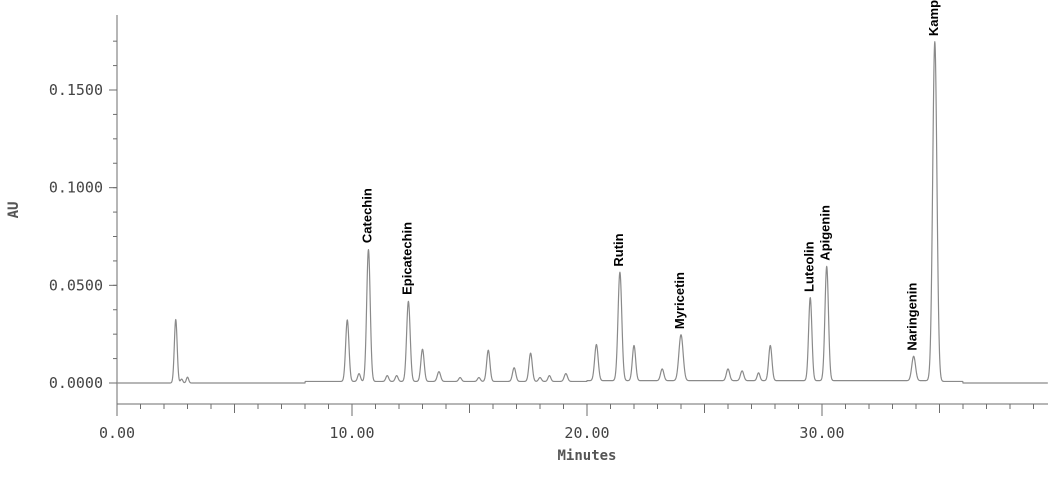 Image resolution: width=1048 pixels, height=478 pixels. What do you see at coordinates (83, 216) in the screenshot?
I see `y-ticks: 0.0000 0.0500 0.1000 0.1500` at bounding box center [83, 216].